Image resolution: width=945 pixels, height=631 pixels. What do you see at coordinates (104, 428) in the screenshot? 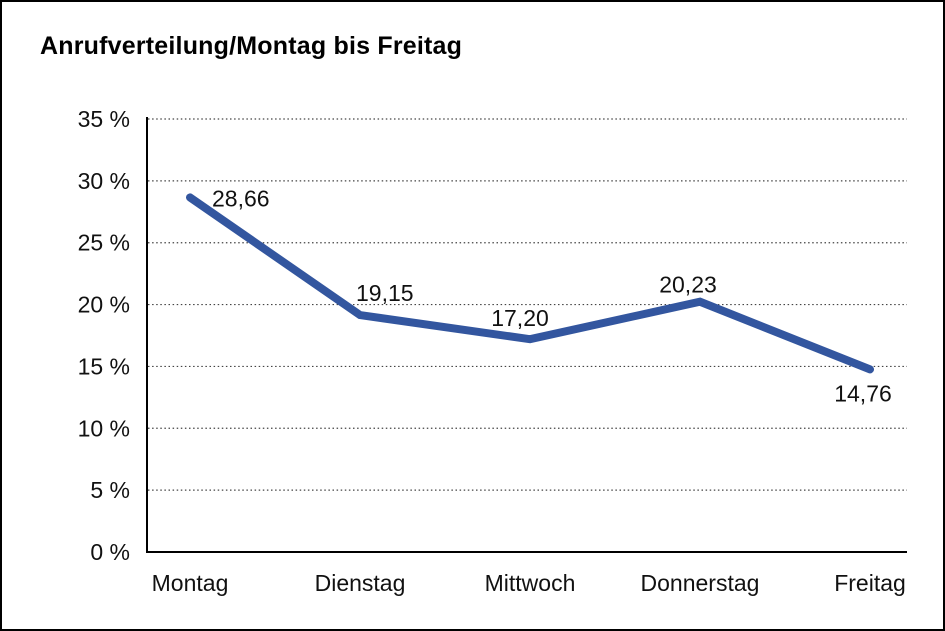
I see `y-tick-label: 10 %` at bounding box center [104, 428].